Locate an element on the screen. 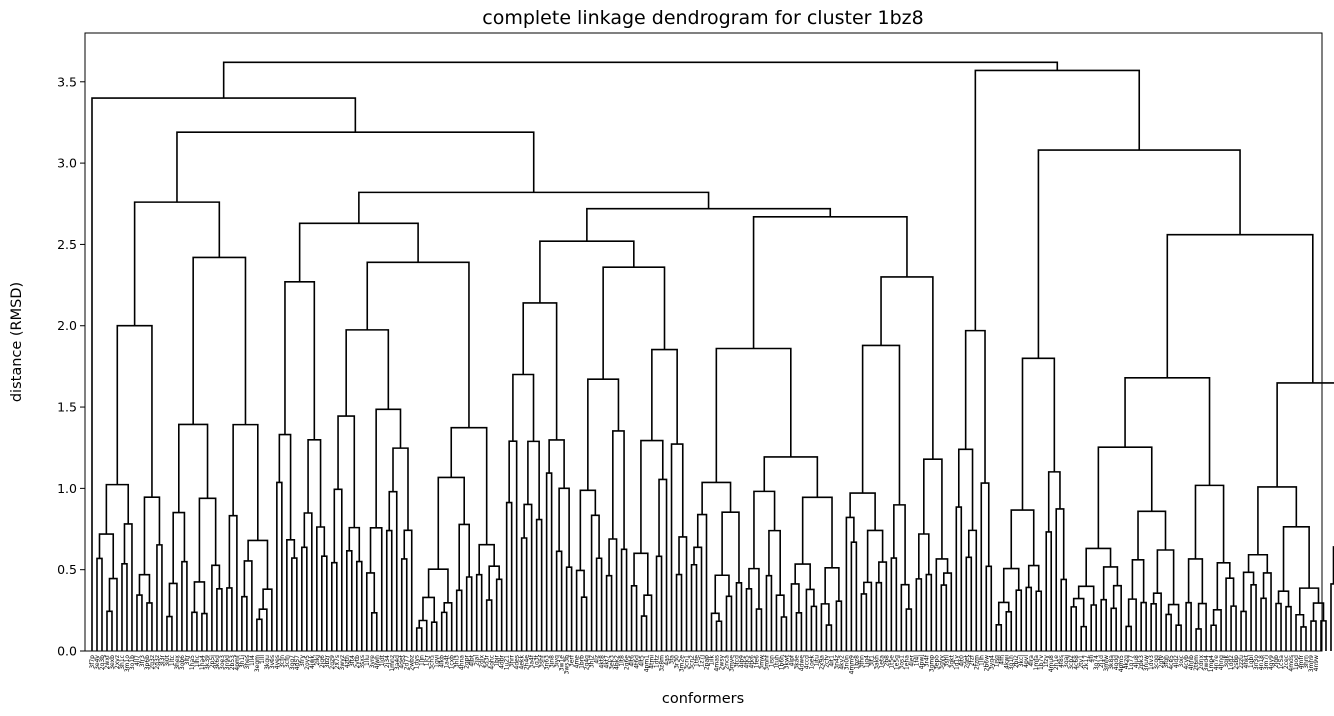 The height and width of the screenshot is (716, 1334). leaf-label: 4ld2 is located at coordinates (1176, 661).